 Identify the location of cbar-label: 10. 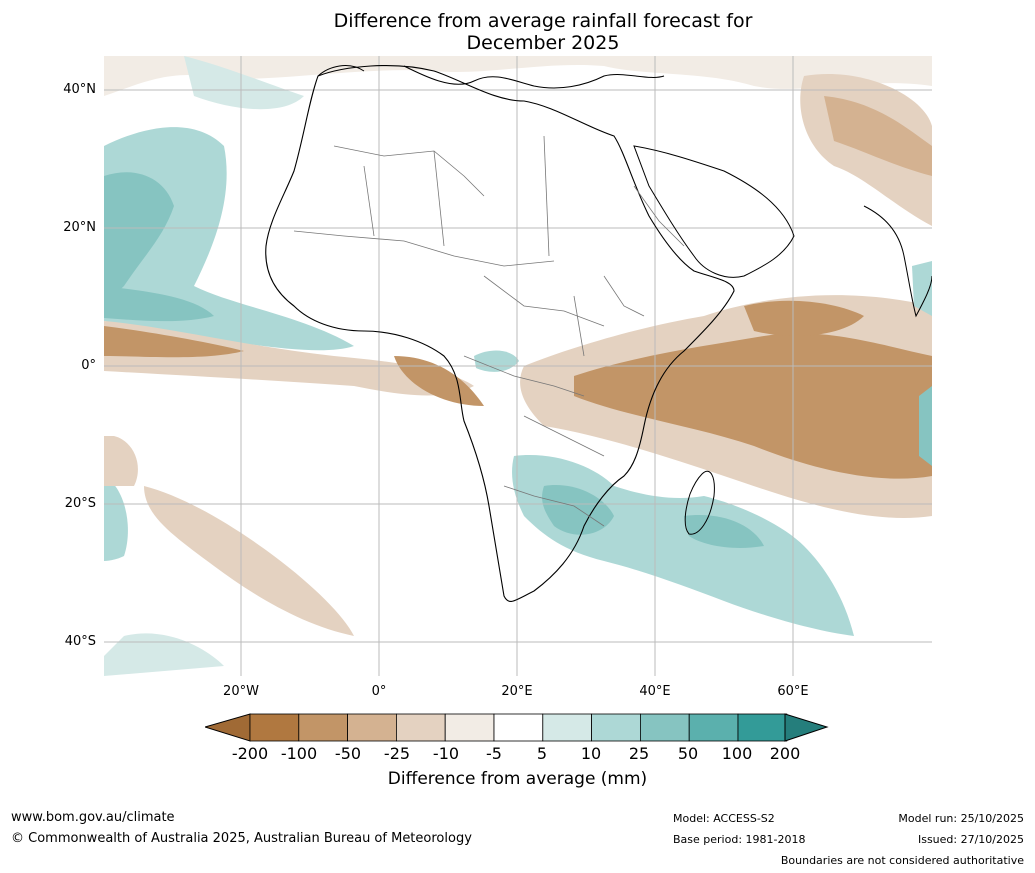
(591, 753).